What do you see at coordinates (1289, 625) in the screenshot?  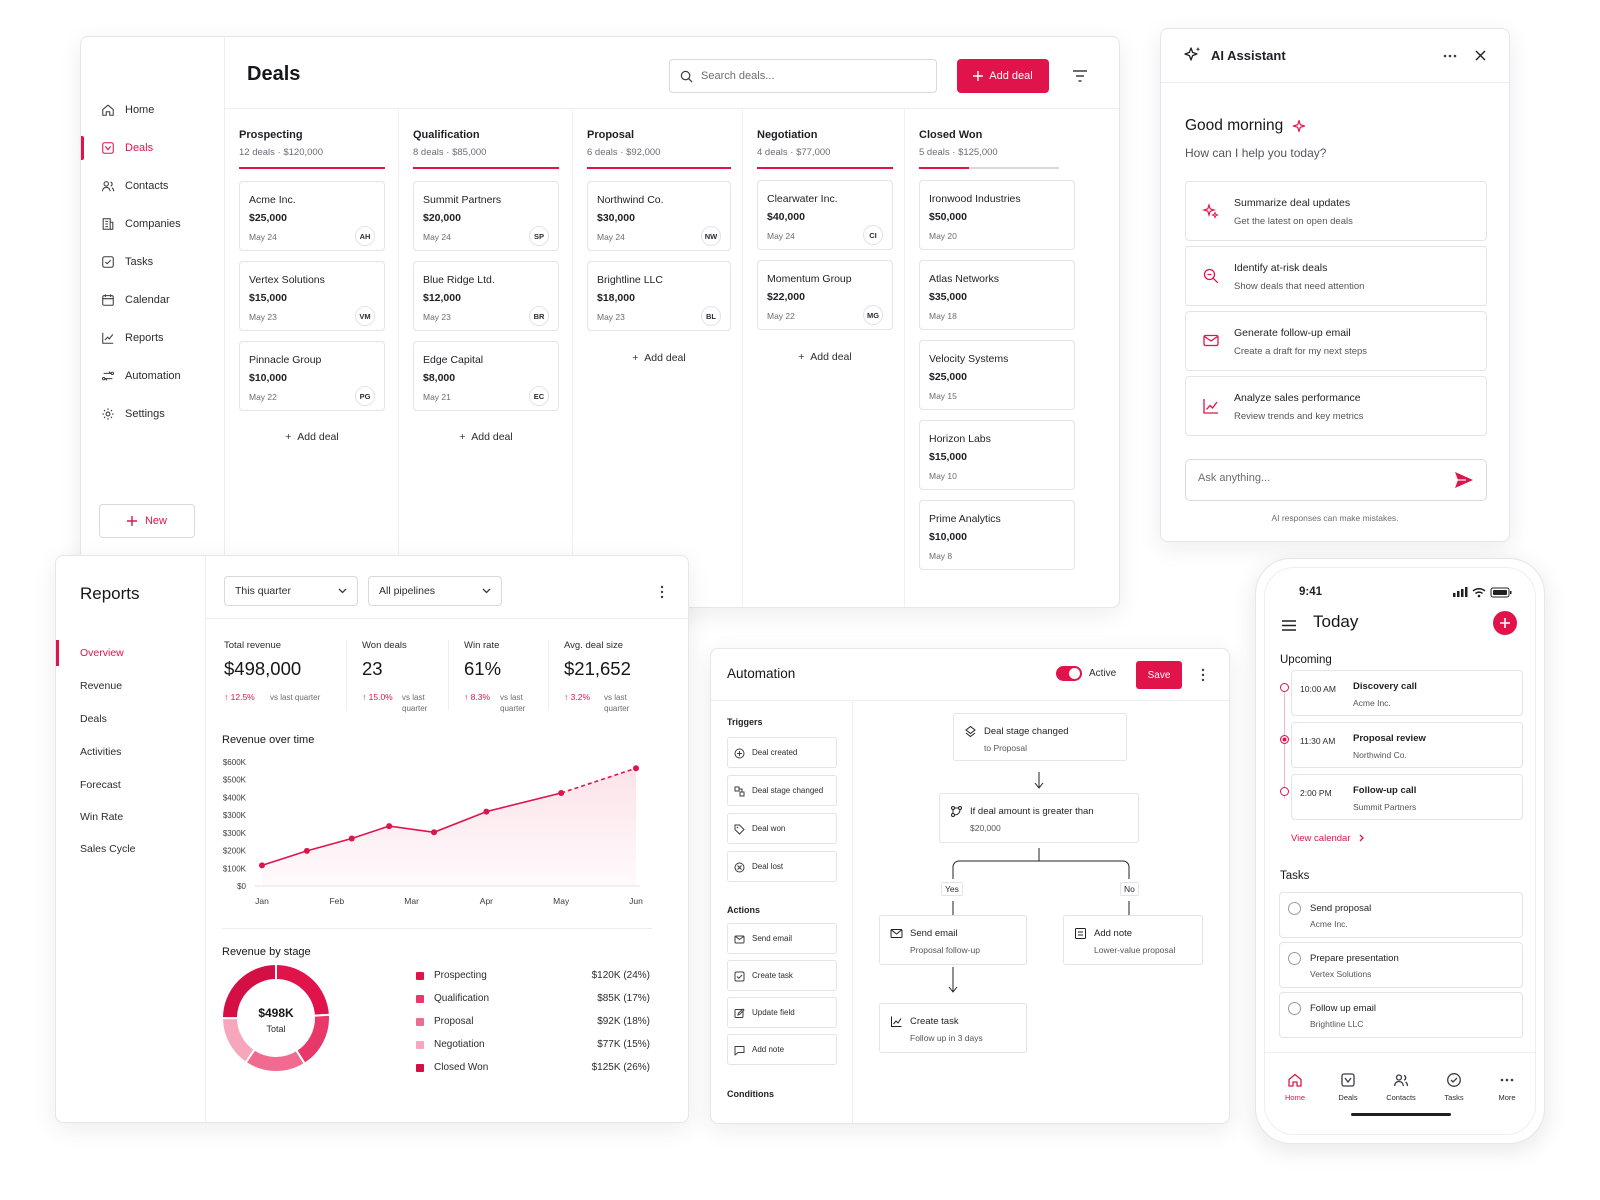 I see `menu-icon` at bounding box center [1289, 625].